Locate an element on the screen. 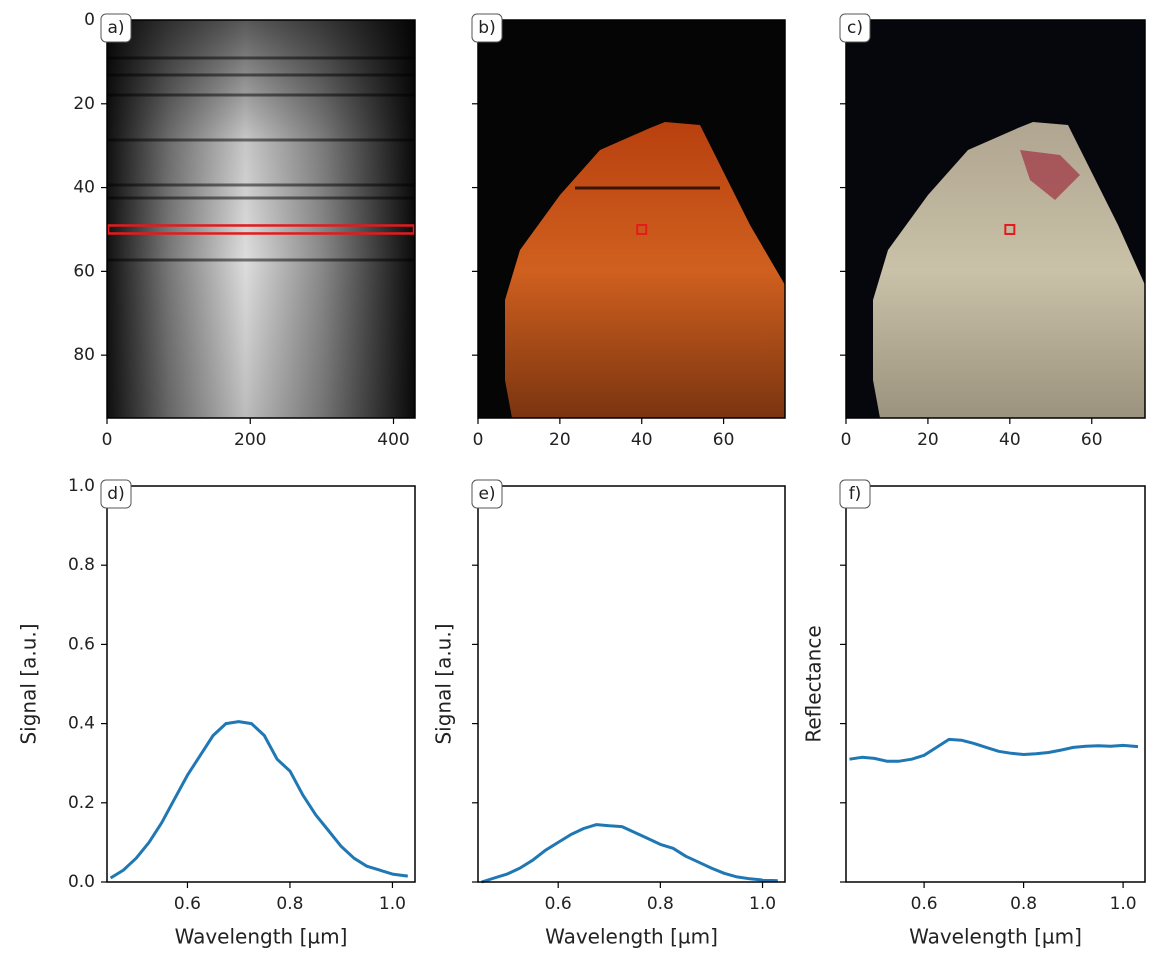 This screenshot has height=963, width=1149. panel-label: c) is located at coordinates (855, 28).